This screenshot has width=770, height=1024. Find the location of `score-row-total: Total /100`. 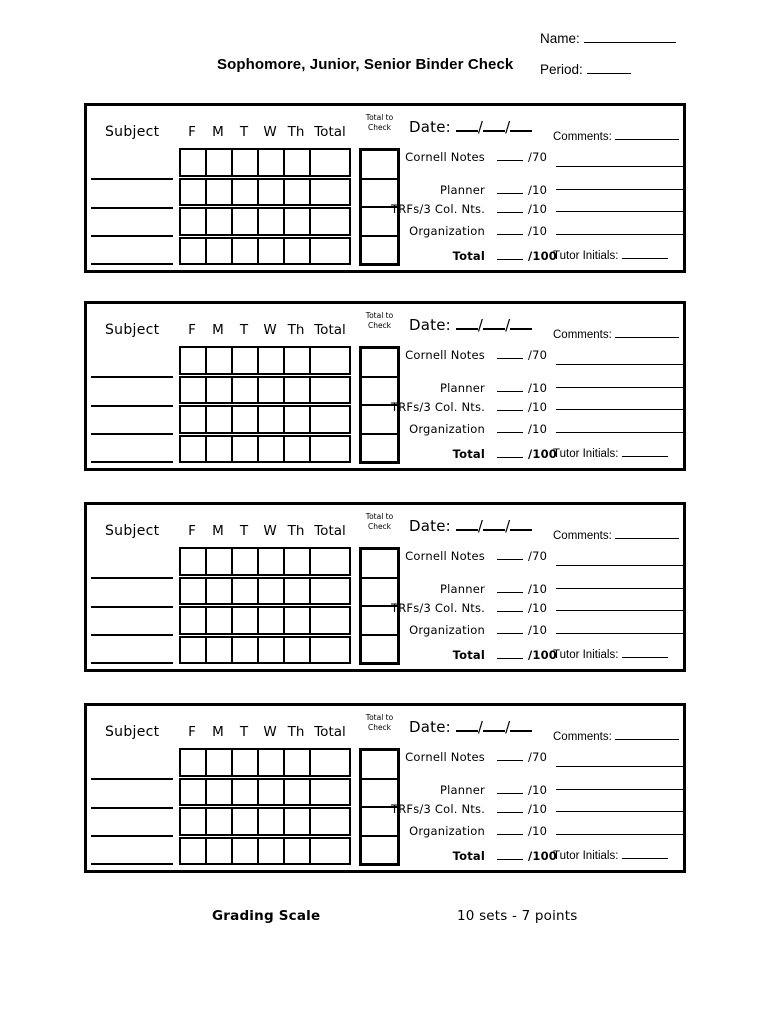

score-row-total: Total /100 is located at coordinates (465, 454).